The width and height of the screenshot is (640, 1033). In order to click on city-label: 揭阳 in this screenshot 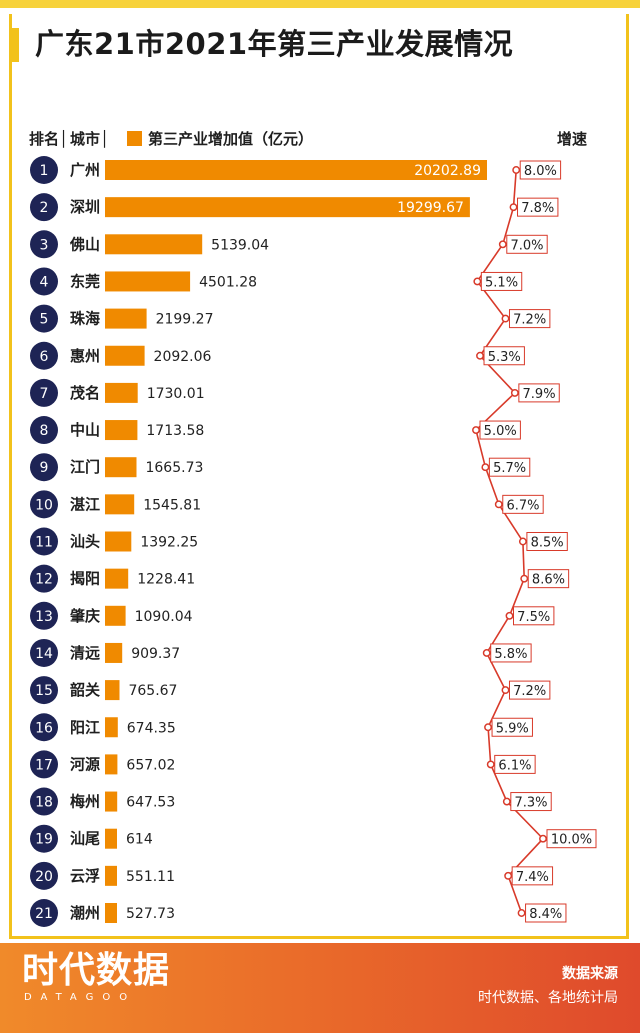, I will do `click(85, 579)`.